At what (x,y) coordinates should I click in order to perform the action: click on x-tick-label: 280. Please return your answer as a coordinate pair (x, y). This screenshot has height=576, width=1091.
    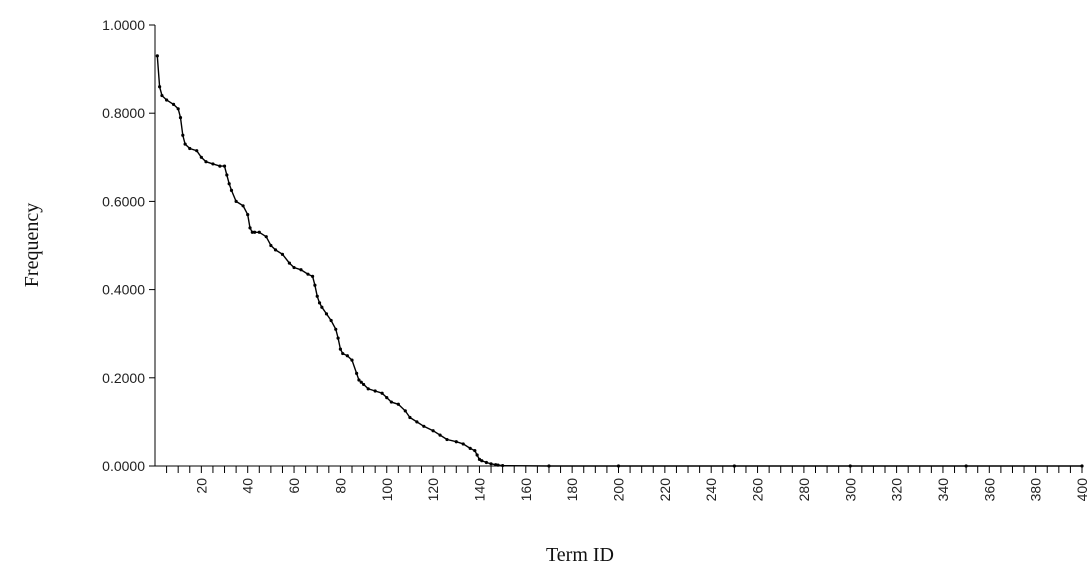
    Looking at the image, I should click on (804, 490).